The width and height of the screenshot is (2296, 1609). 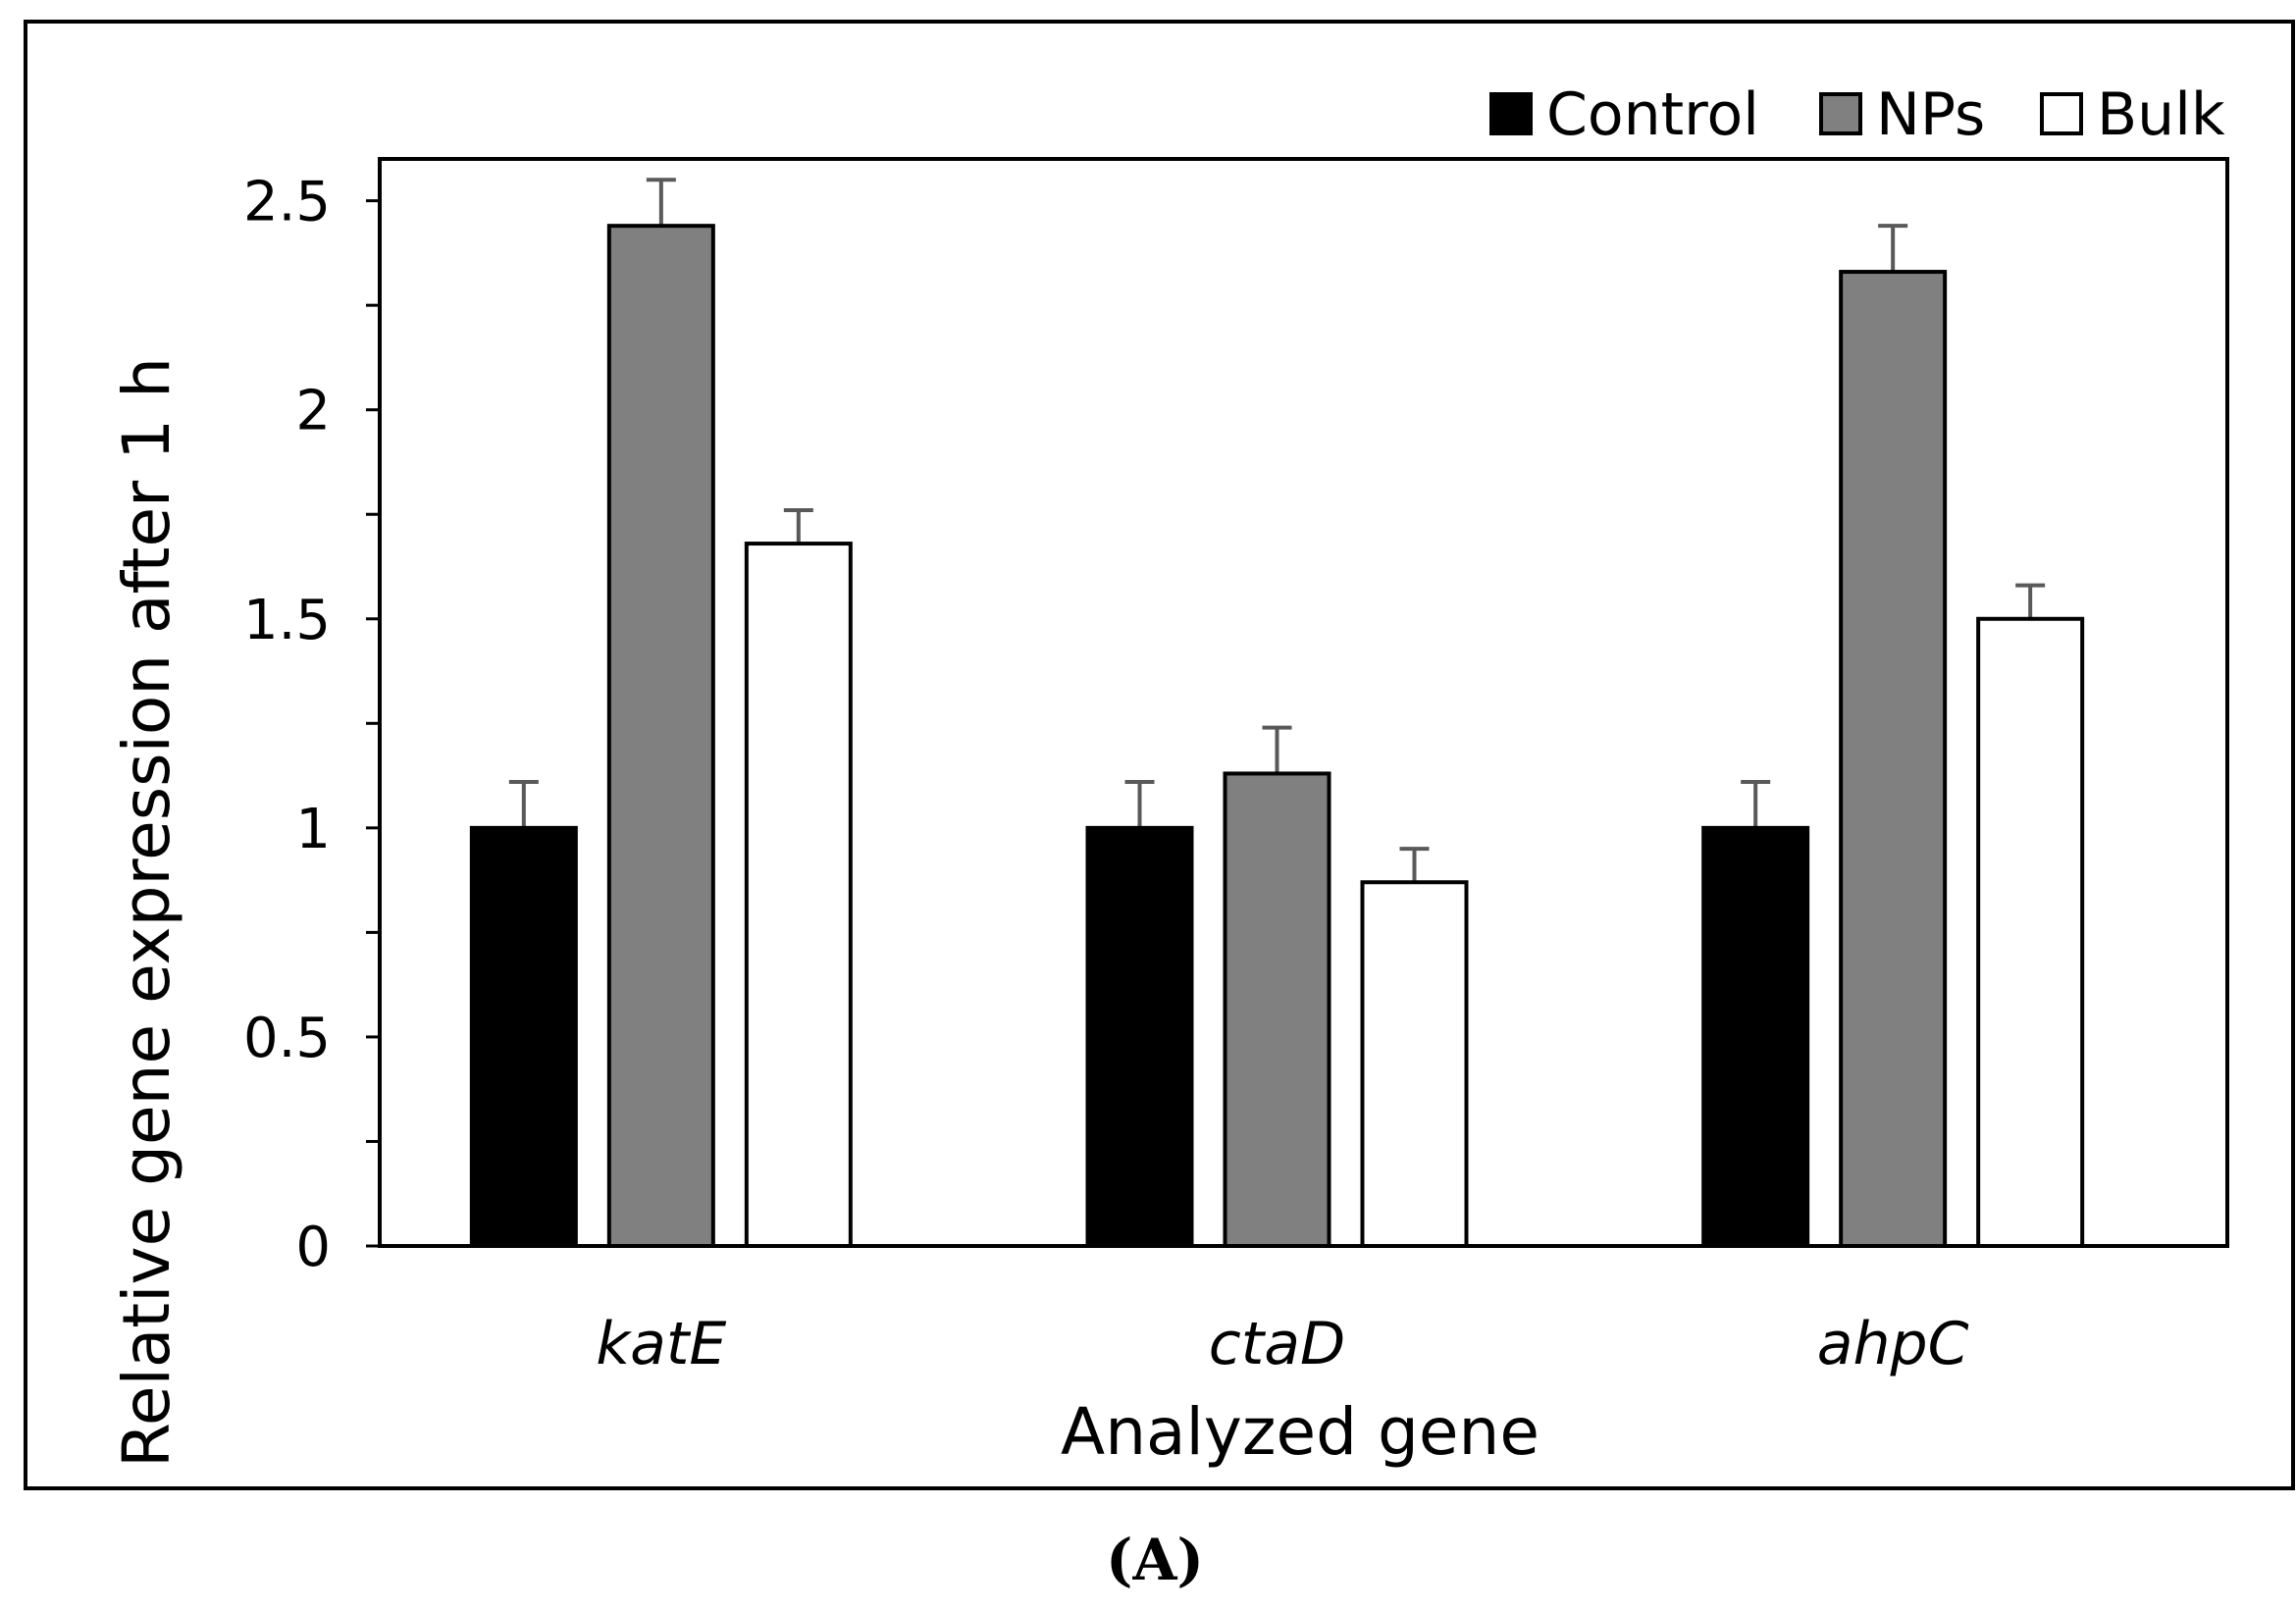 What do you see at coordinates (287, 202) in the screenshot?
I see `y-tick-label: 2.5` at bounding box center [287, 202].